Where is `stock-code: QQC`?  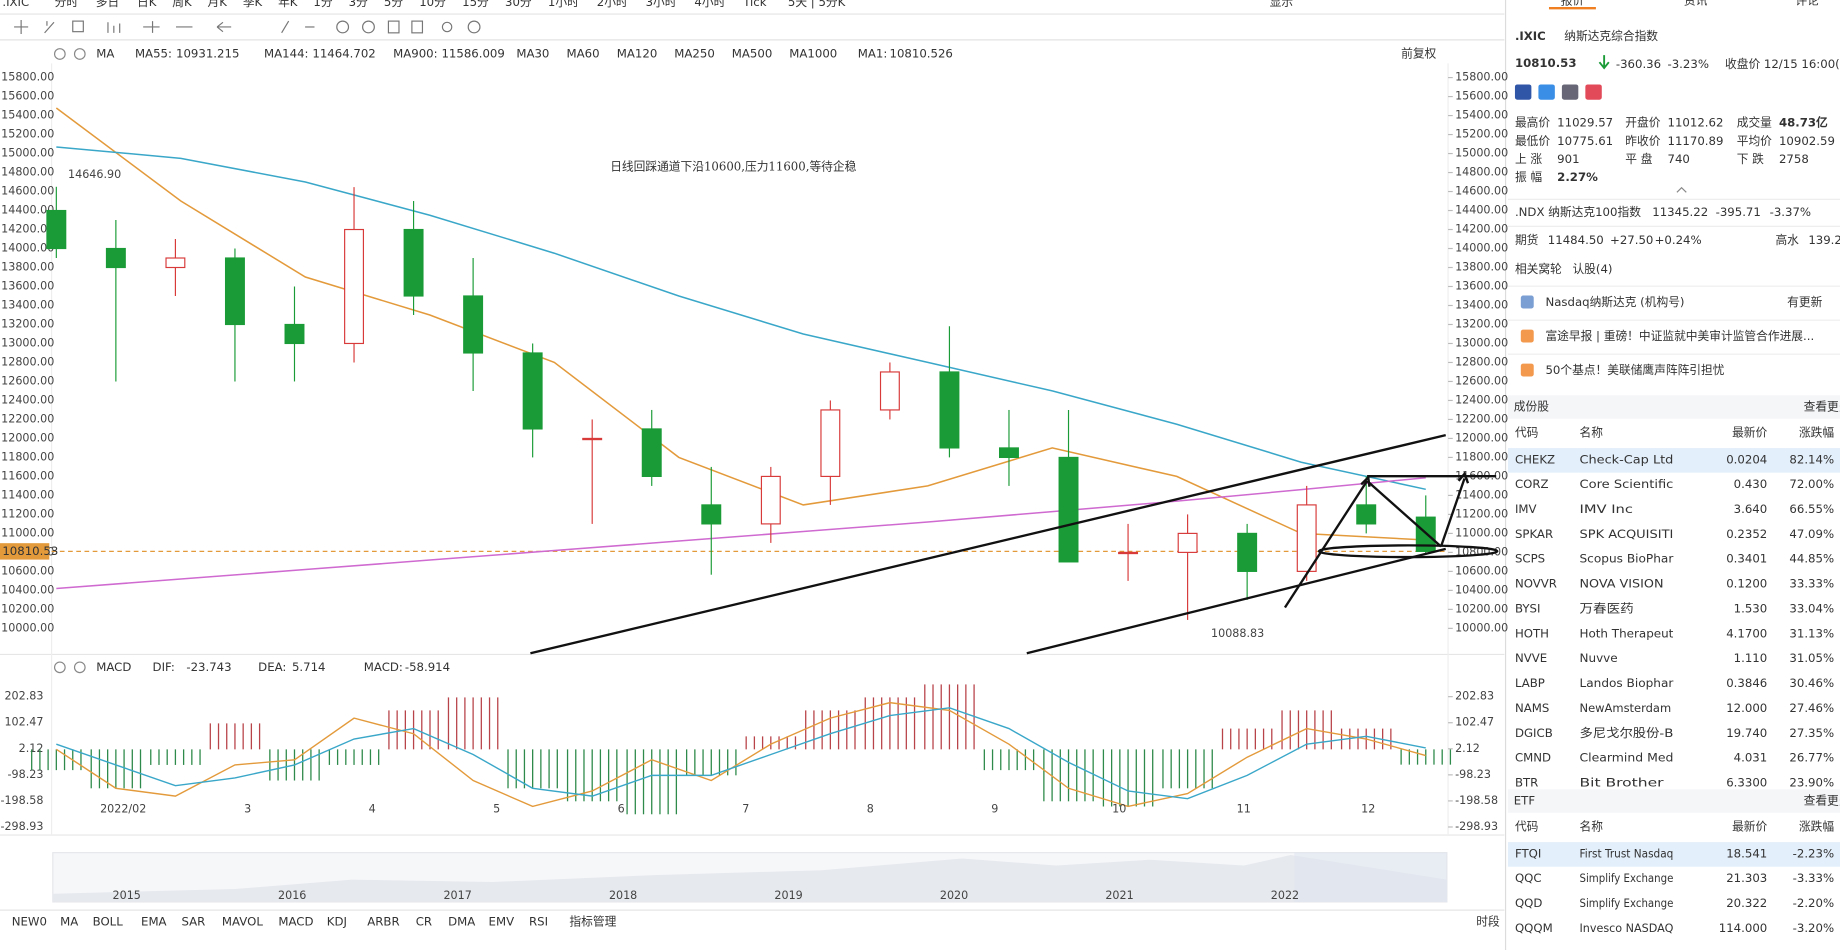 stock-code: QQC is located at coordinates (1528, 878).